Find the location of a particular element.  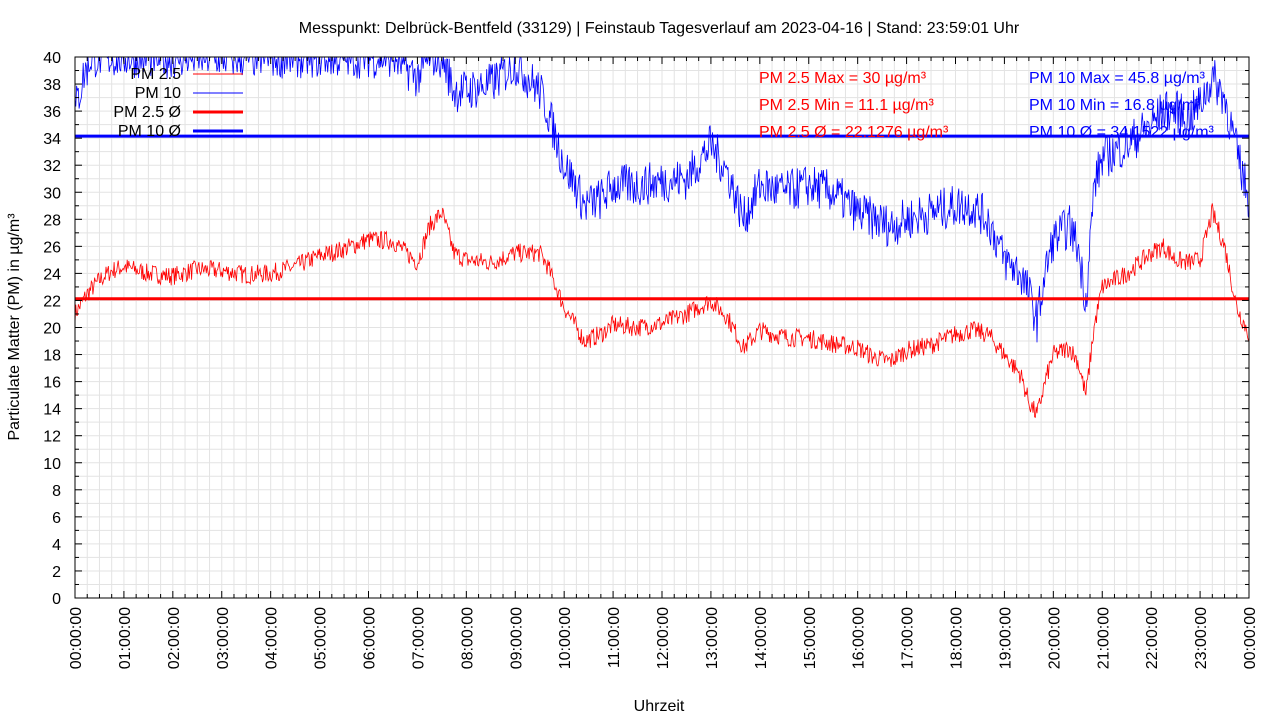

y-tick-label: 4 is located at coordinates (56, 545).